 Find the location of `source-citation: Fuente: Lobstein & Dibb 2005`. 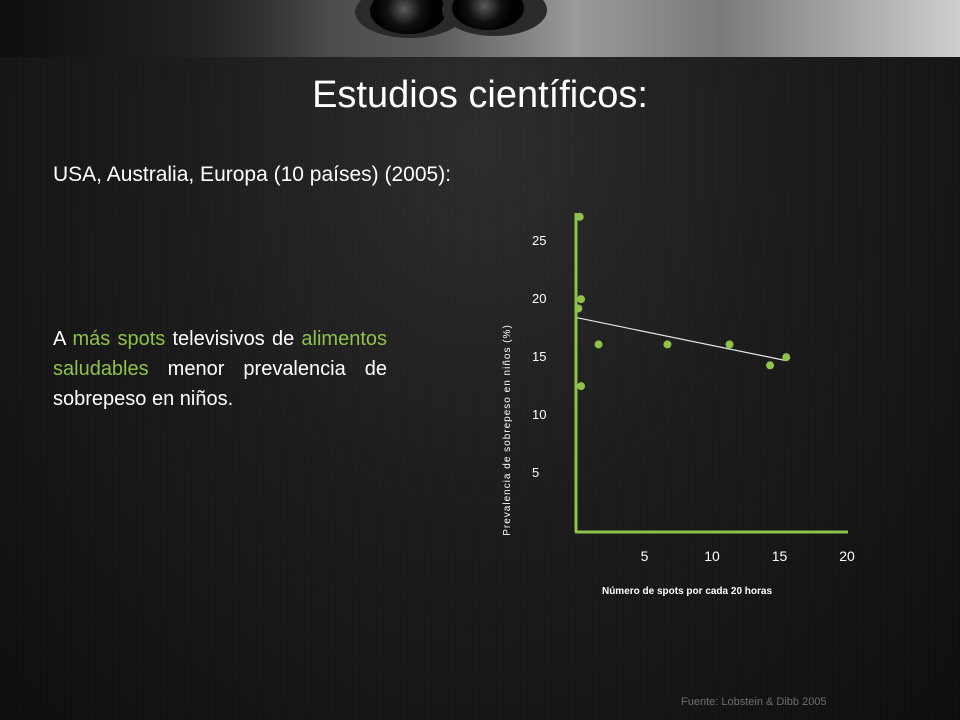

source-citation: Fuente: Lobstein & Dibb 2005 is located at coordinates (754, 702).